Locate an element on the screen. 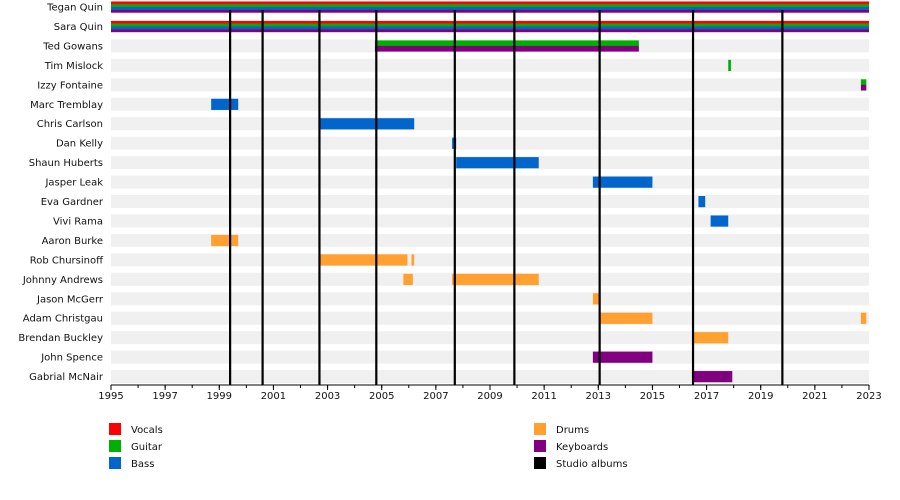 The width and height of the screenshot is (900, 500). x-tick-label: 2007 is located at coordinates (435, 396).